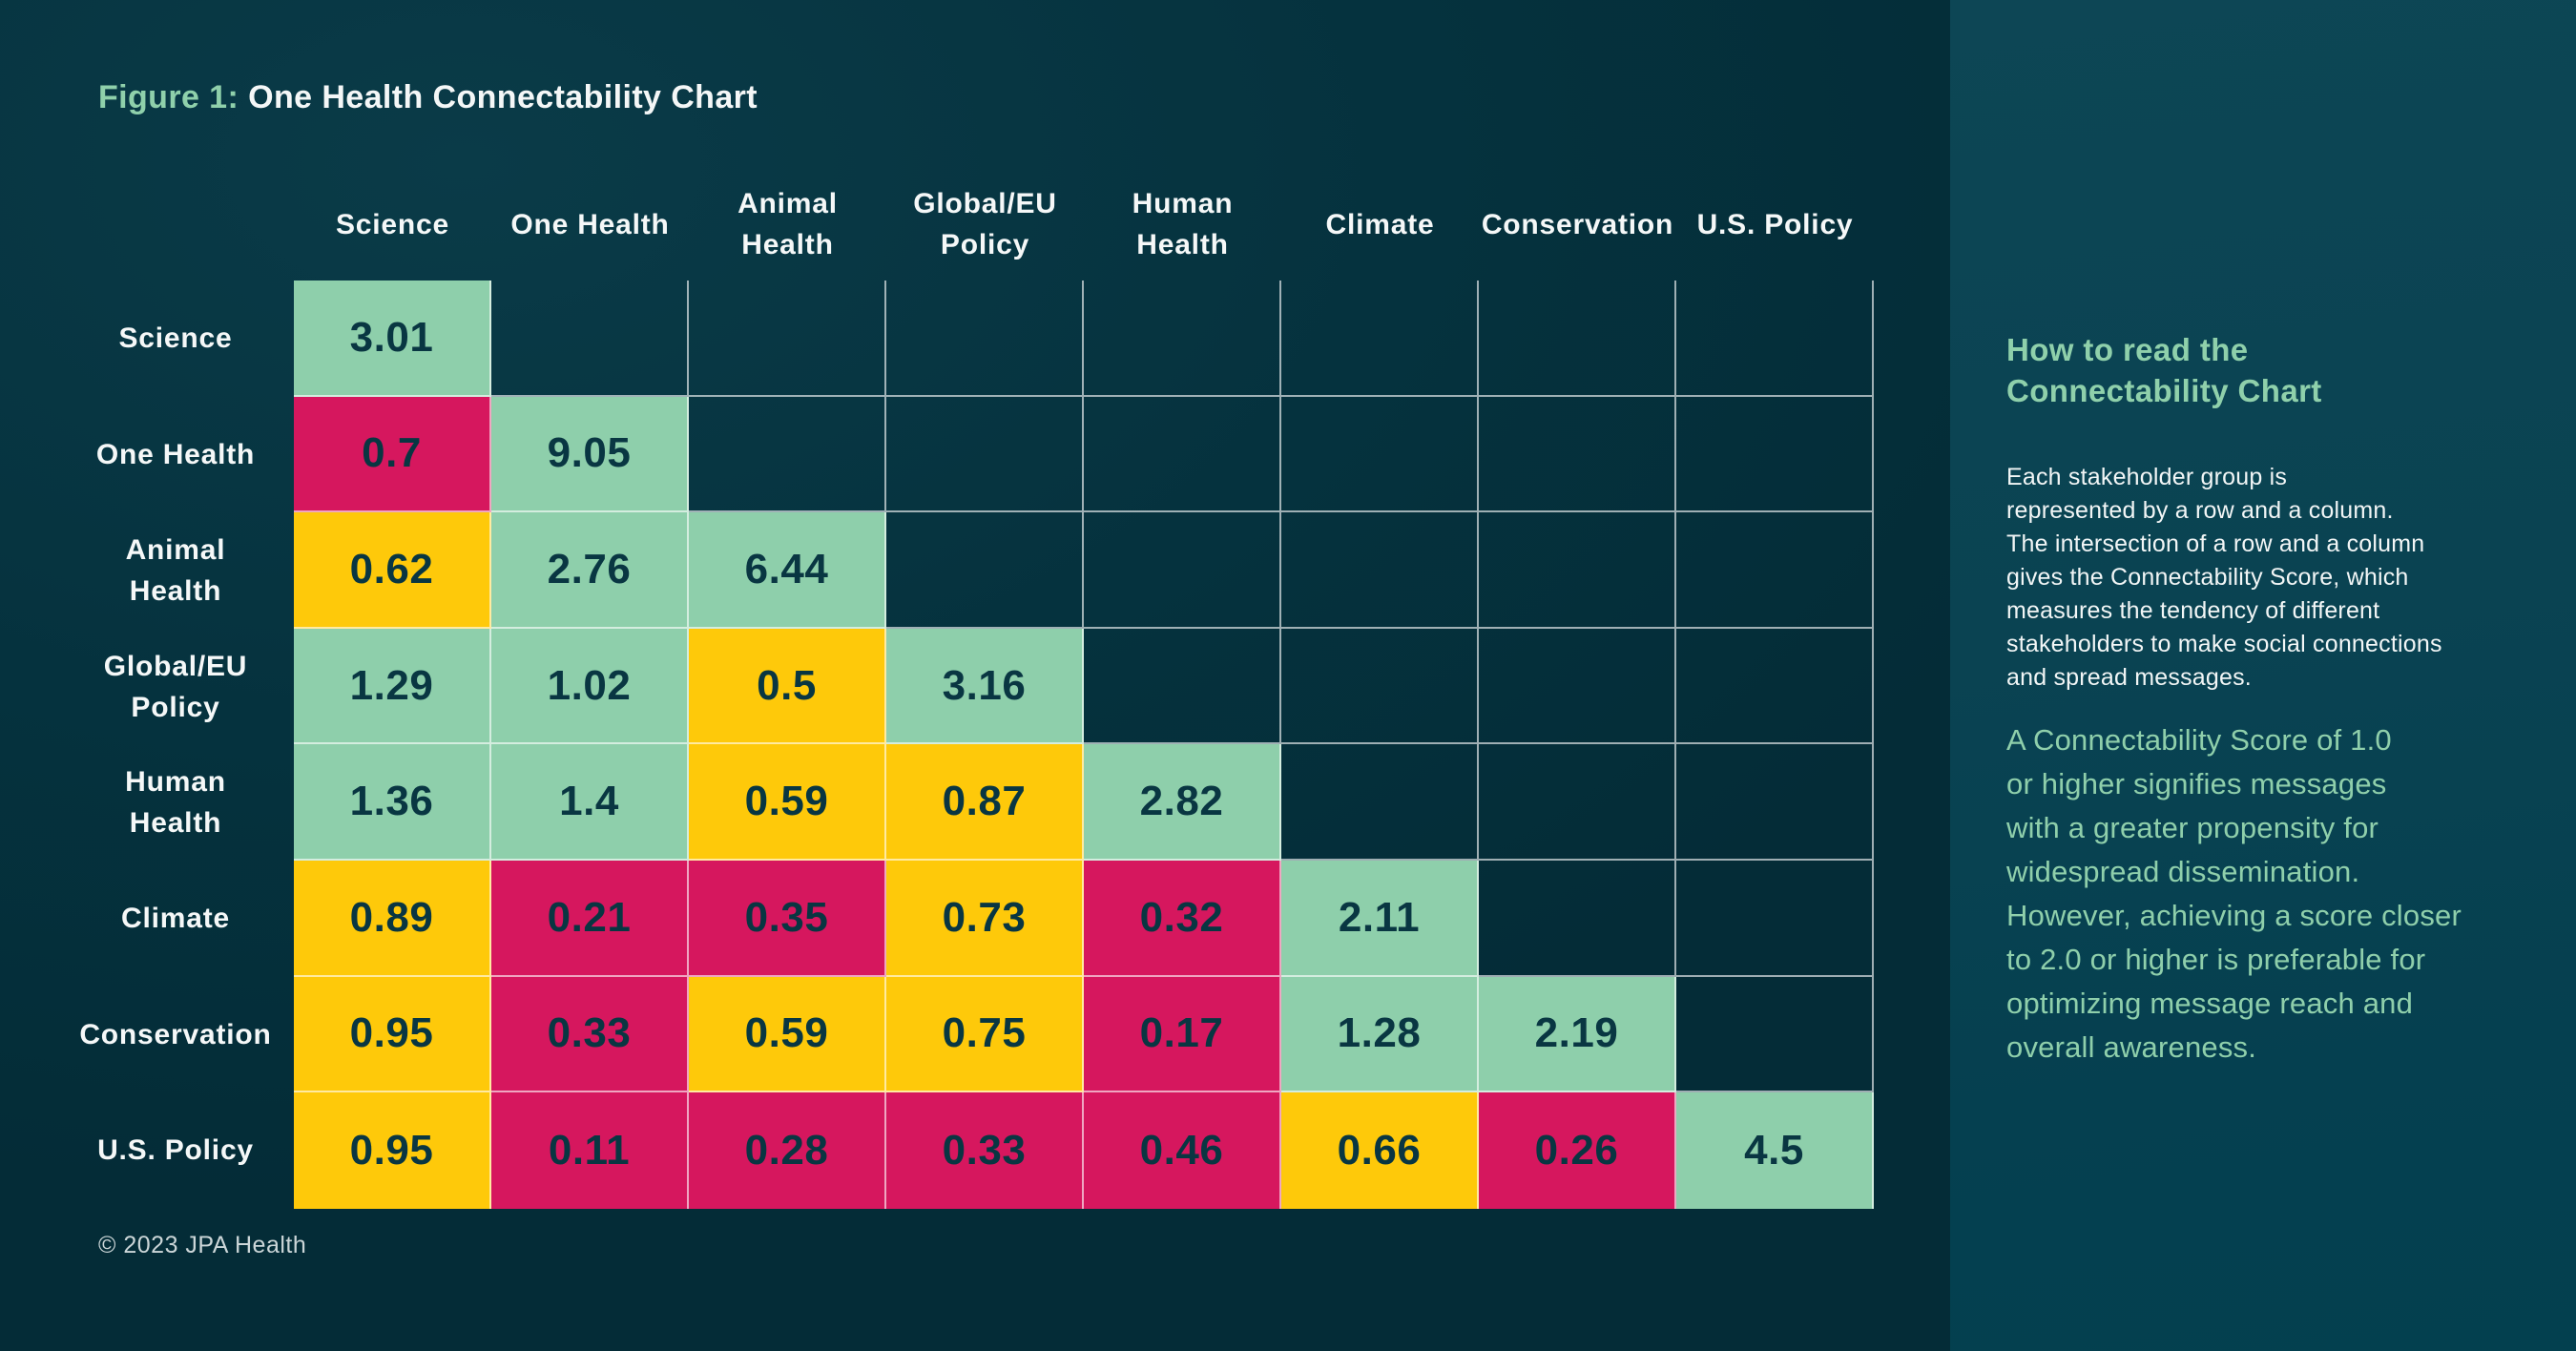  What do you see at coordinates (590, 1151) in the screenshot?
I see `matrix-cell-u-s-policy-one-health: 0.11` at bounding box center [590, 1151].